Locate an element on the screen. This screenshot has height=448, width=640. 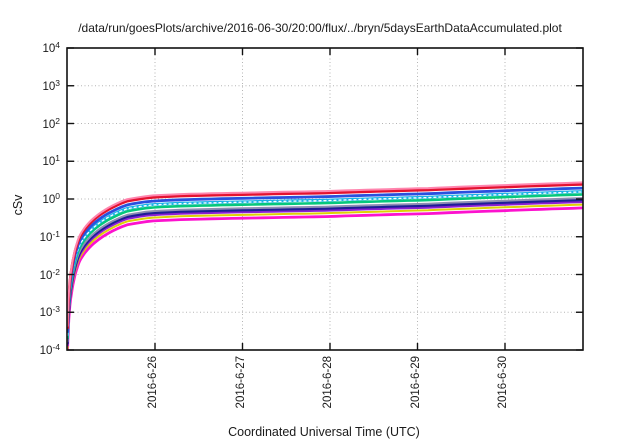
x-tick-label: 2016-6-26 is located at coordinates (153, 382).